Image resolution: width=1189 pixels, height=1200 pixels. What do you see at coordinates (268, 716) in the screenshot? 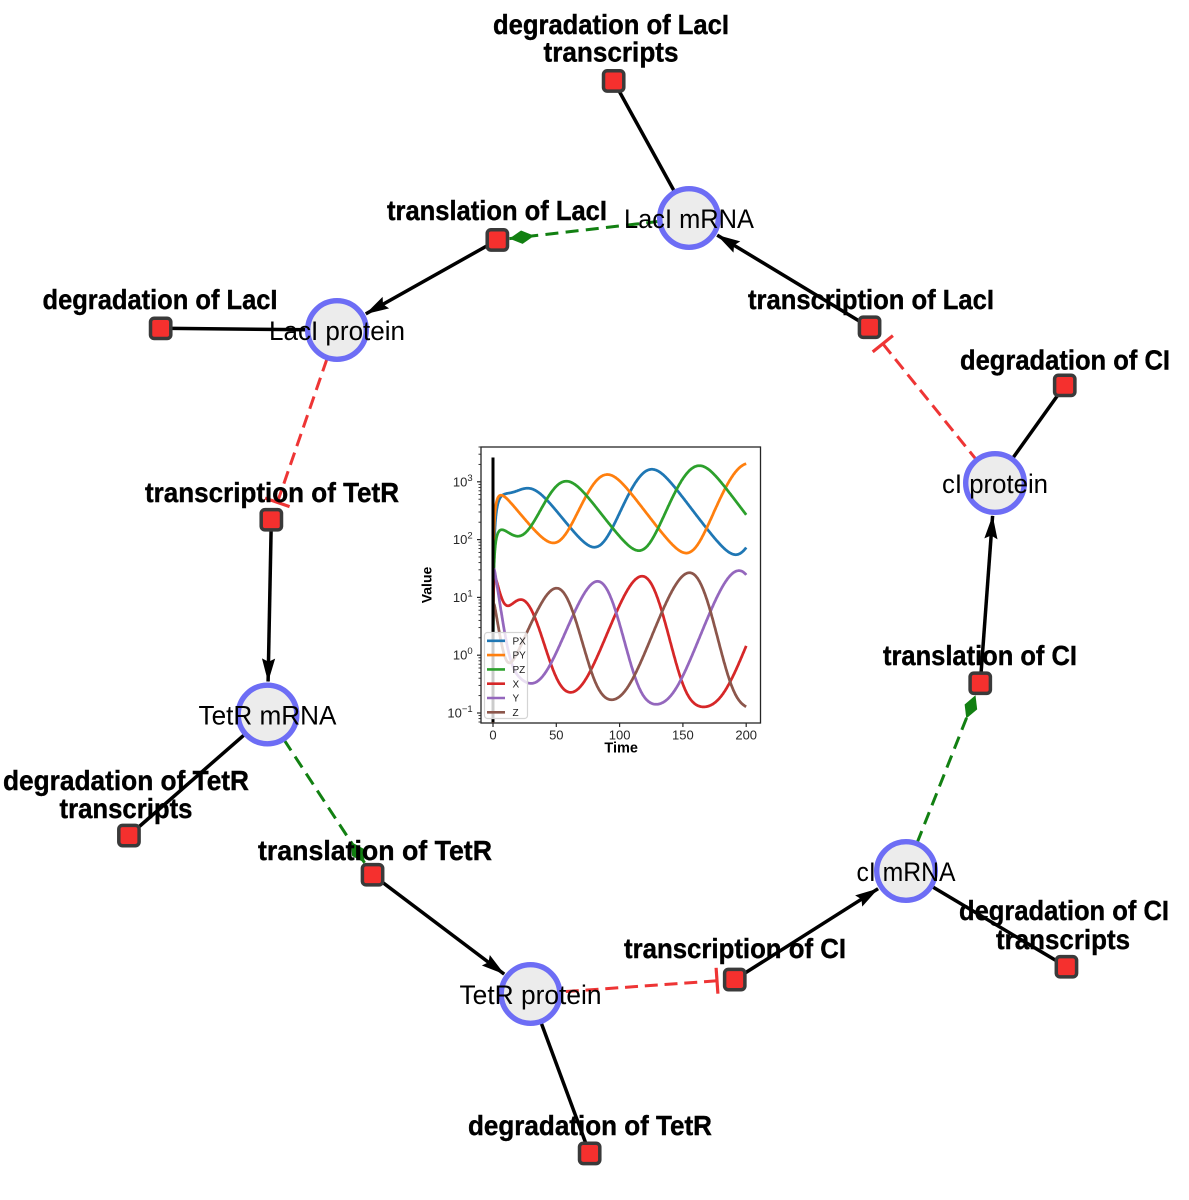
I see `svg-text: TetR mRNA` at bounding box center [268, 716].